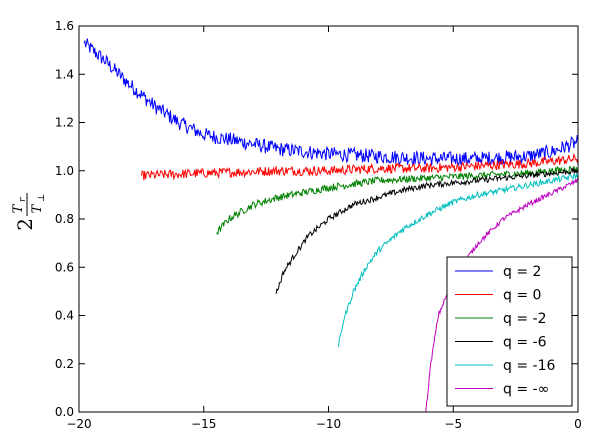 The height and width of the screenshot is (428, 598). What do you see at coordinates (526, 390) in the screenshot?
I see `legend-label: q = -∞` at bounding box center [526, 390].